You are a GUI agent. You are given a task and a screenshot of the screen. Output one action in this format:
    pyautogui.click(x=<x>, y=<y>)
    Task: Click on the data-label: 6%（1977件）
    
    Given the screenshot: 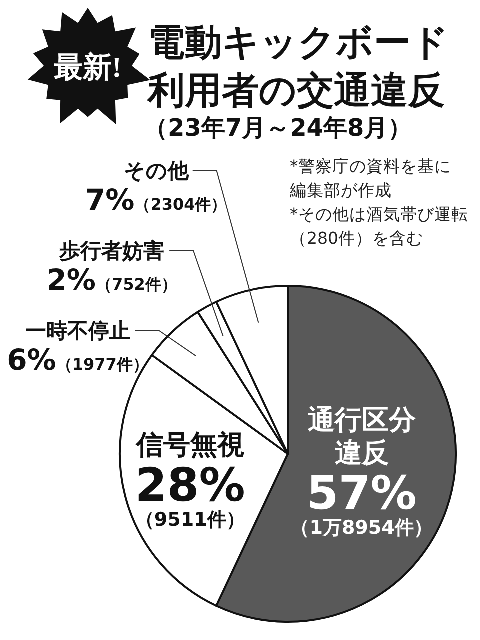 What is the action you would take?
    pyautogui.click(x=78, y=360)
    